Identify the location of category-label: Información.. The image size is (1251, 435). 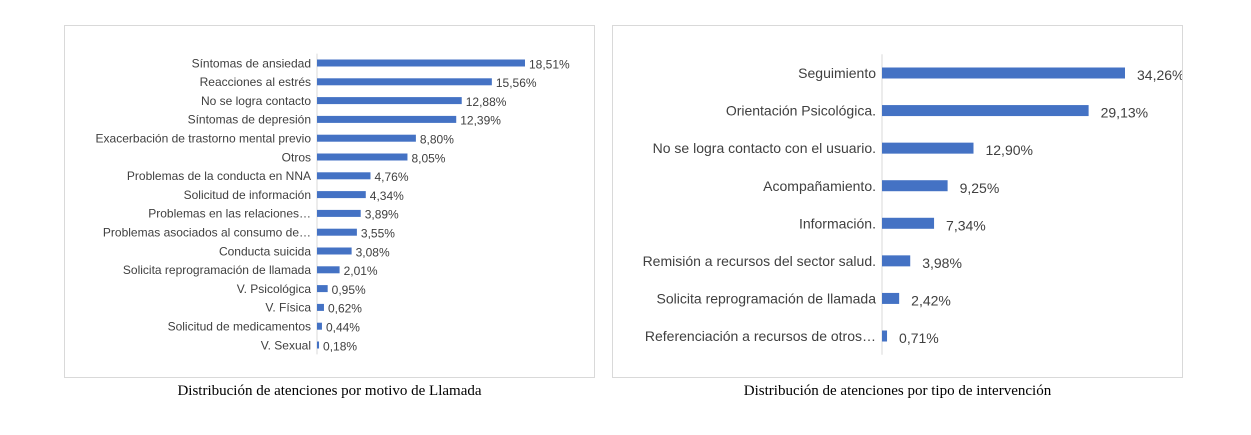
(837, 223).